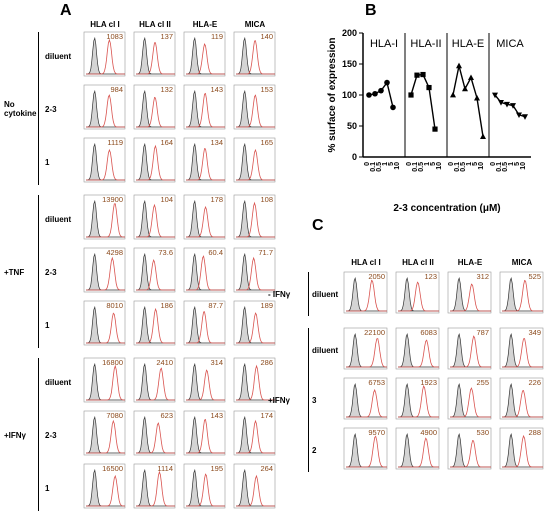 This screenshot has width=550, height=531. I want to click on histogram-cell: 1923, so click(416, 399).